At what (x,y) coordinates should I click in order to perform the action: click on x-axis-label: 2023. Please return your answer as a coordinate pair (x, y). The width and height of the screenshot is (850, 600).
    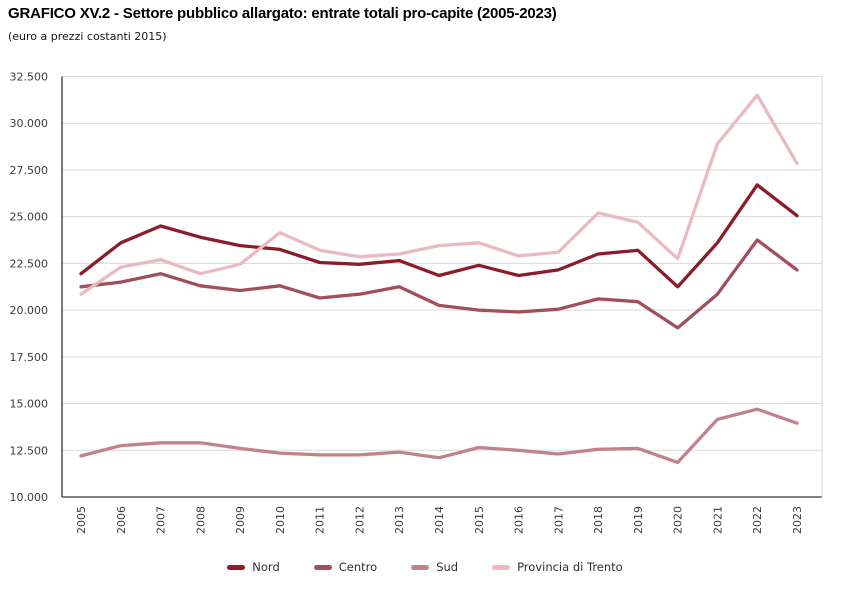
    Looking at the image, I should click on (797, 520).